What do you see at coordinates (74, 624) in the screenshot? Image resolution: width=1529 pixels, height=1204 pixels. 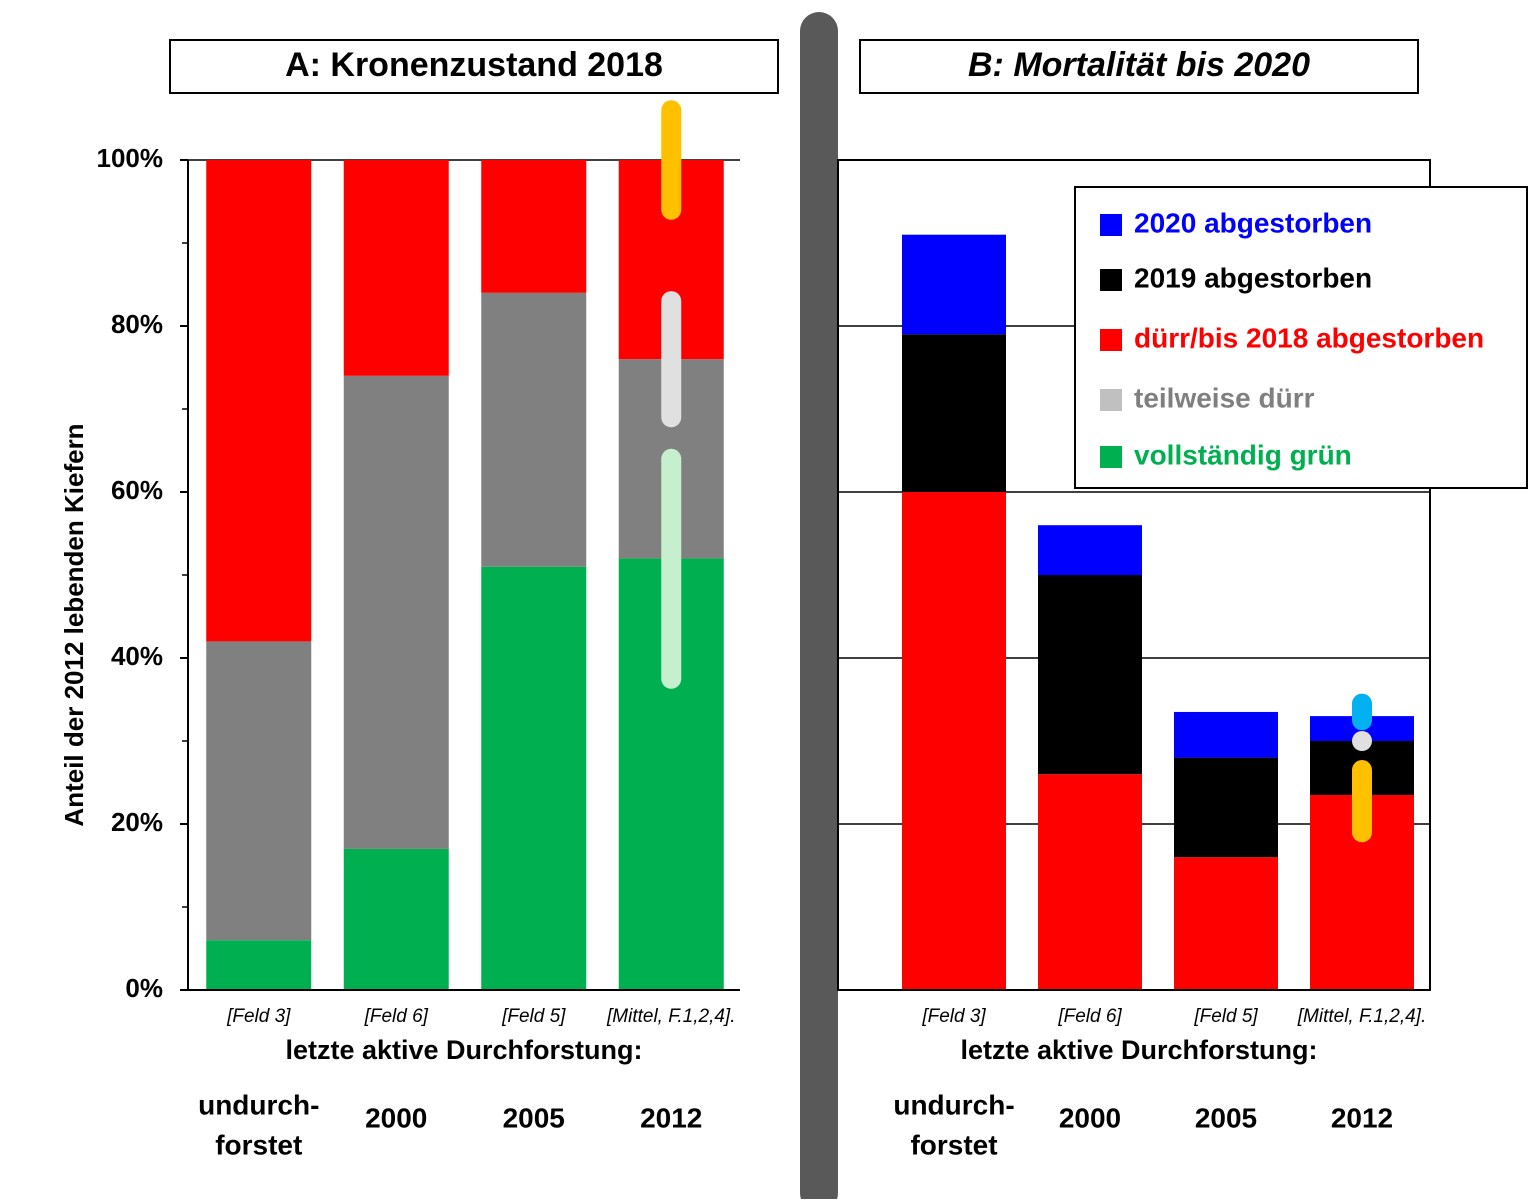 I see `y-axis-label: Anteil der 2012 lebenden Kiefern` at bounding box center [74, 624].